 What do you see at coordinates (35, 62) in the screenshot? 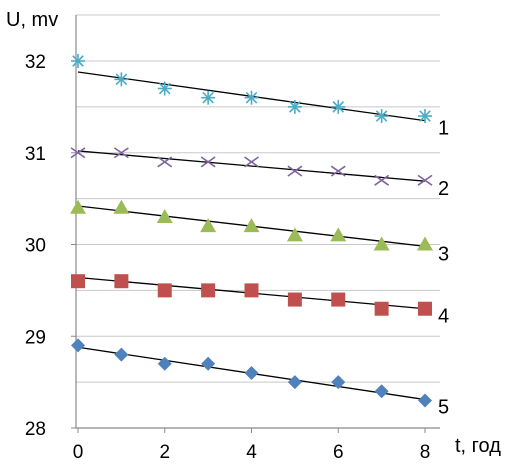
I see `y-tick-label: 32` at bounding box center [35, 62].